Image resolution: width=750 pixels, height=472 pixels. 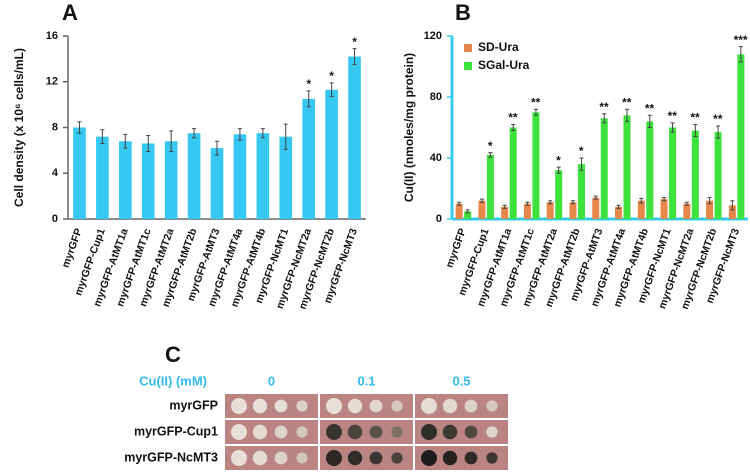 What do you see at coordinates (504, 65) in the screenshot?
I see `legend-label: SGal-Ura` at bounding box center [504, 65].